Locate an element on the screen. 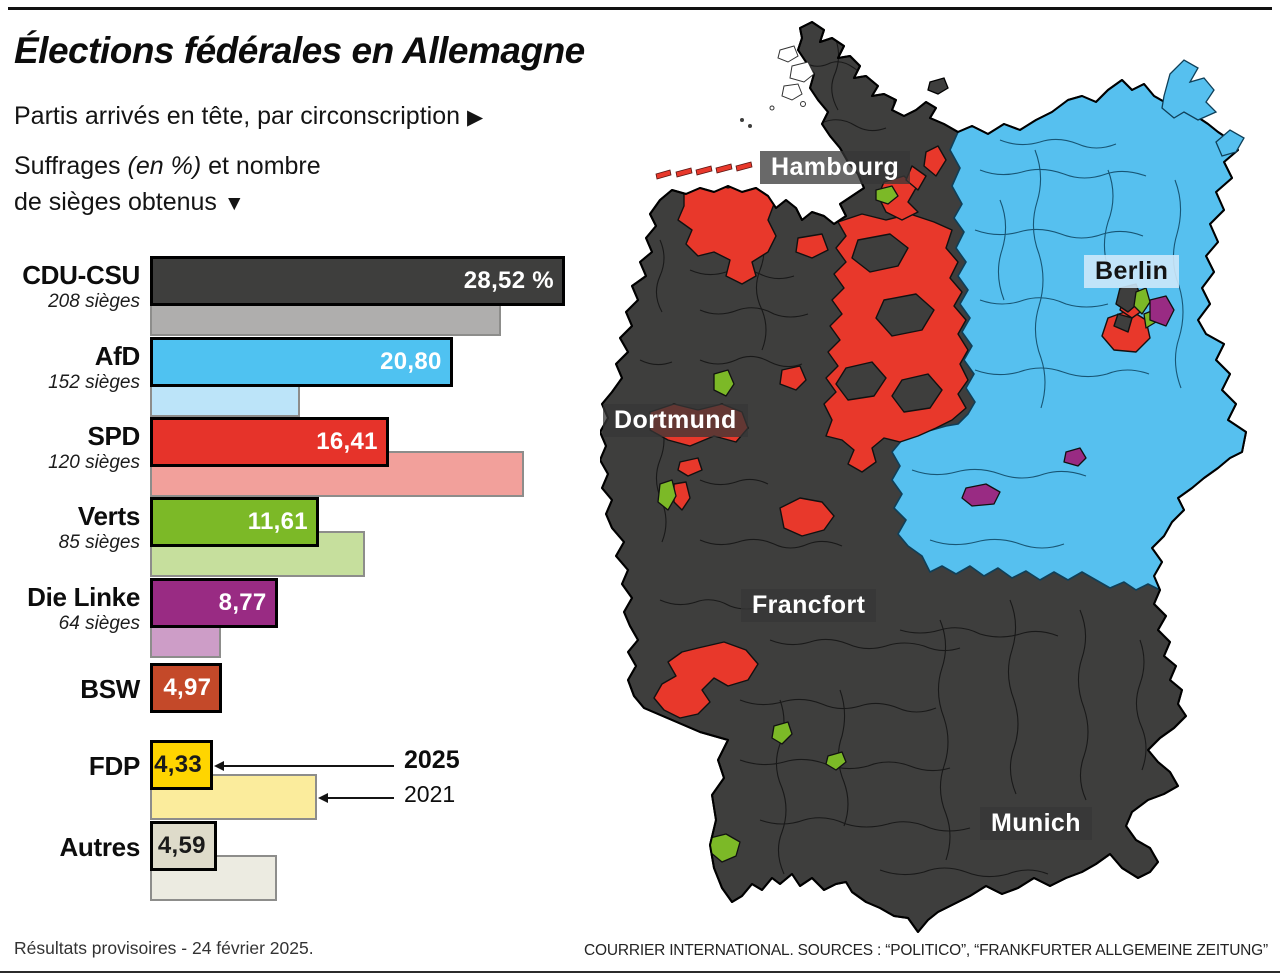  bar-2025: 16,41 is located at coordinates (269, 442).